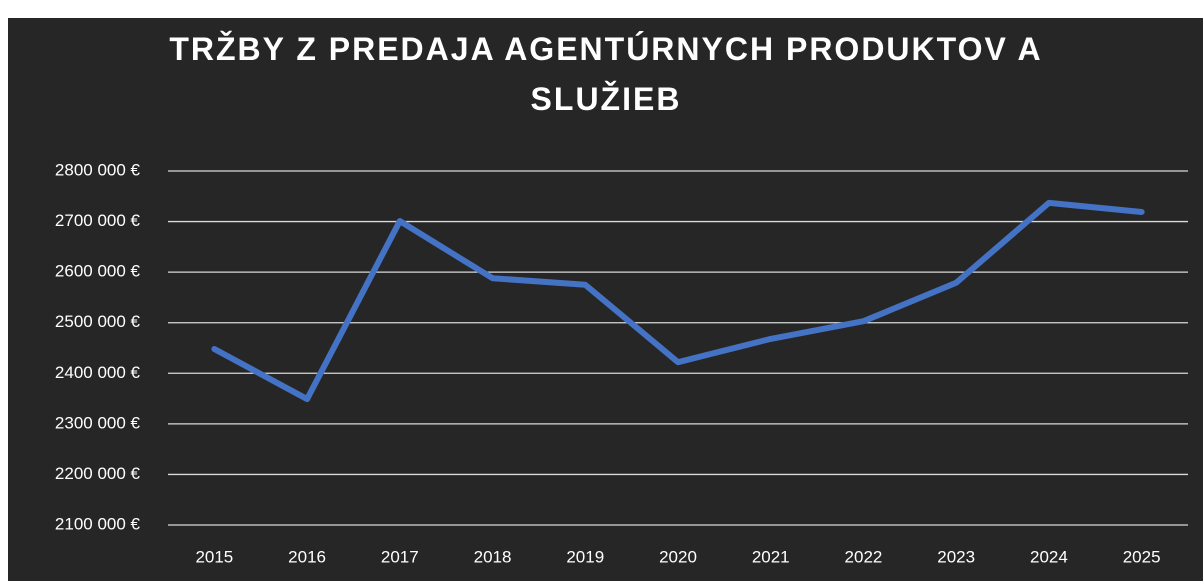 This screenshot has height=581, width=1203. Describe the element at coordinates (1142, 556) in the screenshot. I see `x-tick-label: 2025` at that location.